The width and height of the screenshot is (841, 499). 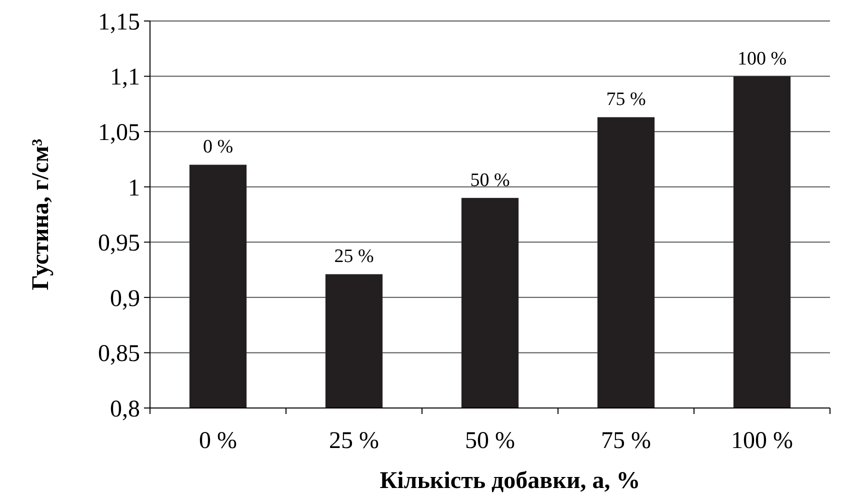 I want to click on y-tick-label: 1, so click(x=134, y=188).